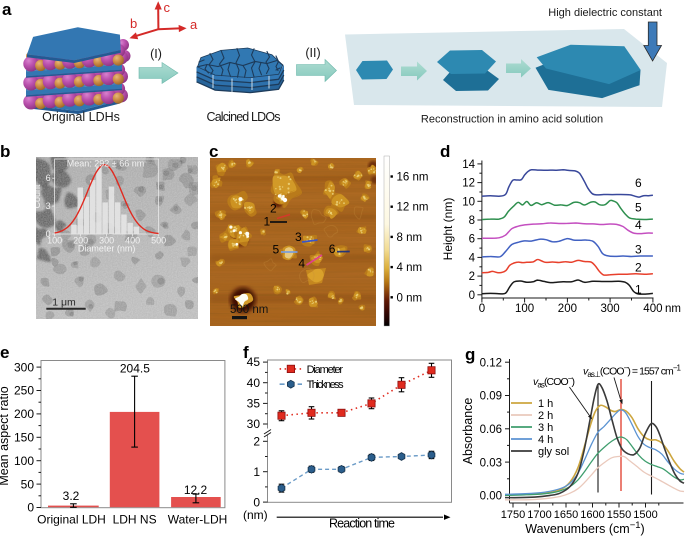  What do you see at coordinates (326, 385) in the screenshot?
I see `svg-text: Thickness` at bounding box center [326, 385].